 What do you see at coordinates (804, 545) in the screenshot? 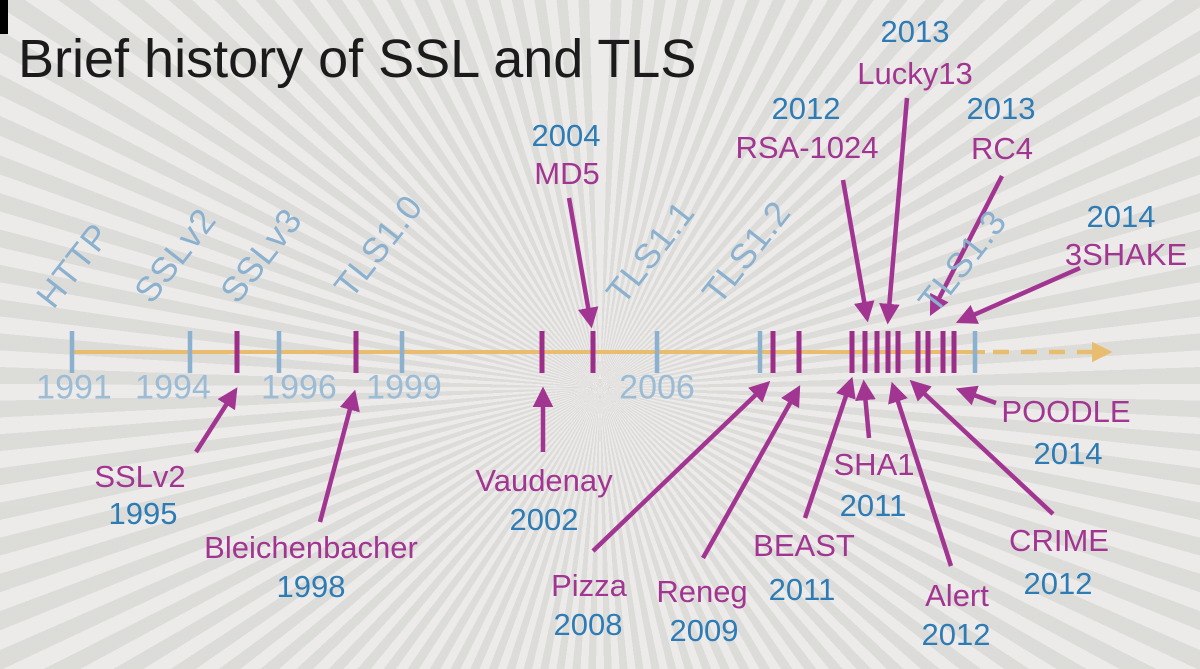
I see `attack-label-beast-name: BEAST` at bounding box center [804, 545].